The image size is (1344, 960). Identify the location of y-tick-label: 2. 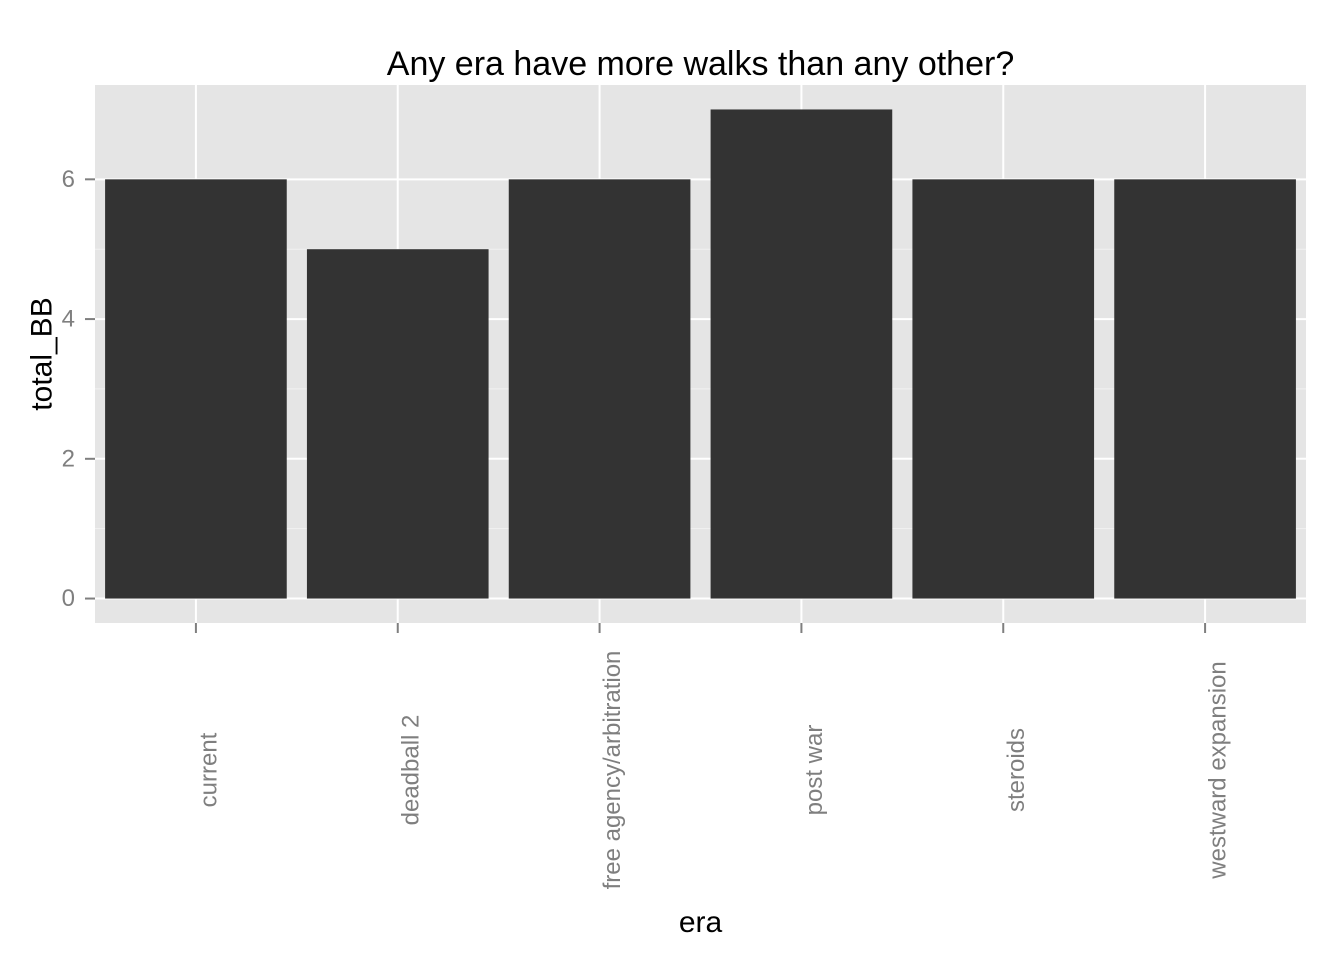
(68, 458).